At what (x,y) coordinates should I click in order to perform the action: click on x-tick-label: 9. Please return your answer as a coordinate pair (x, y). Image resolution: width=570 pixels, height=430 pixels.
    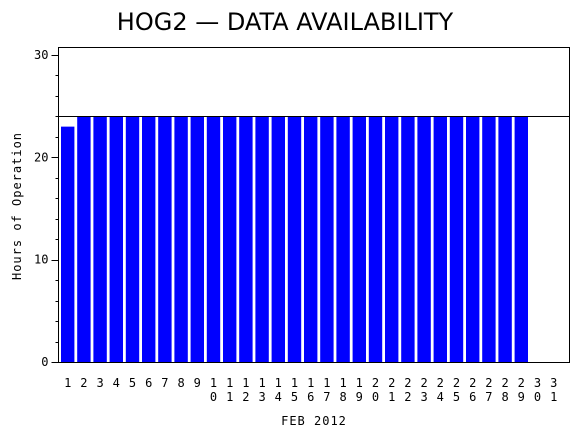
    Looking at the image, I should click on (197, 383).